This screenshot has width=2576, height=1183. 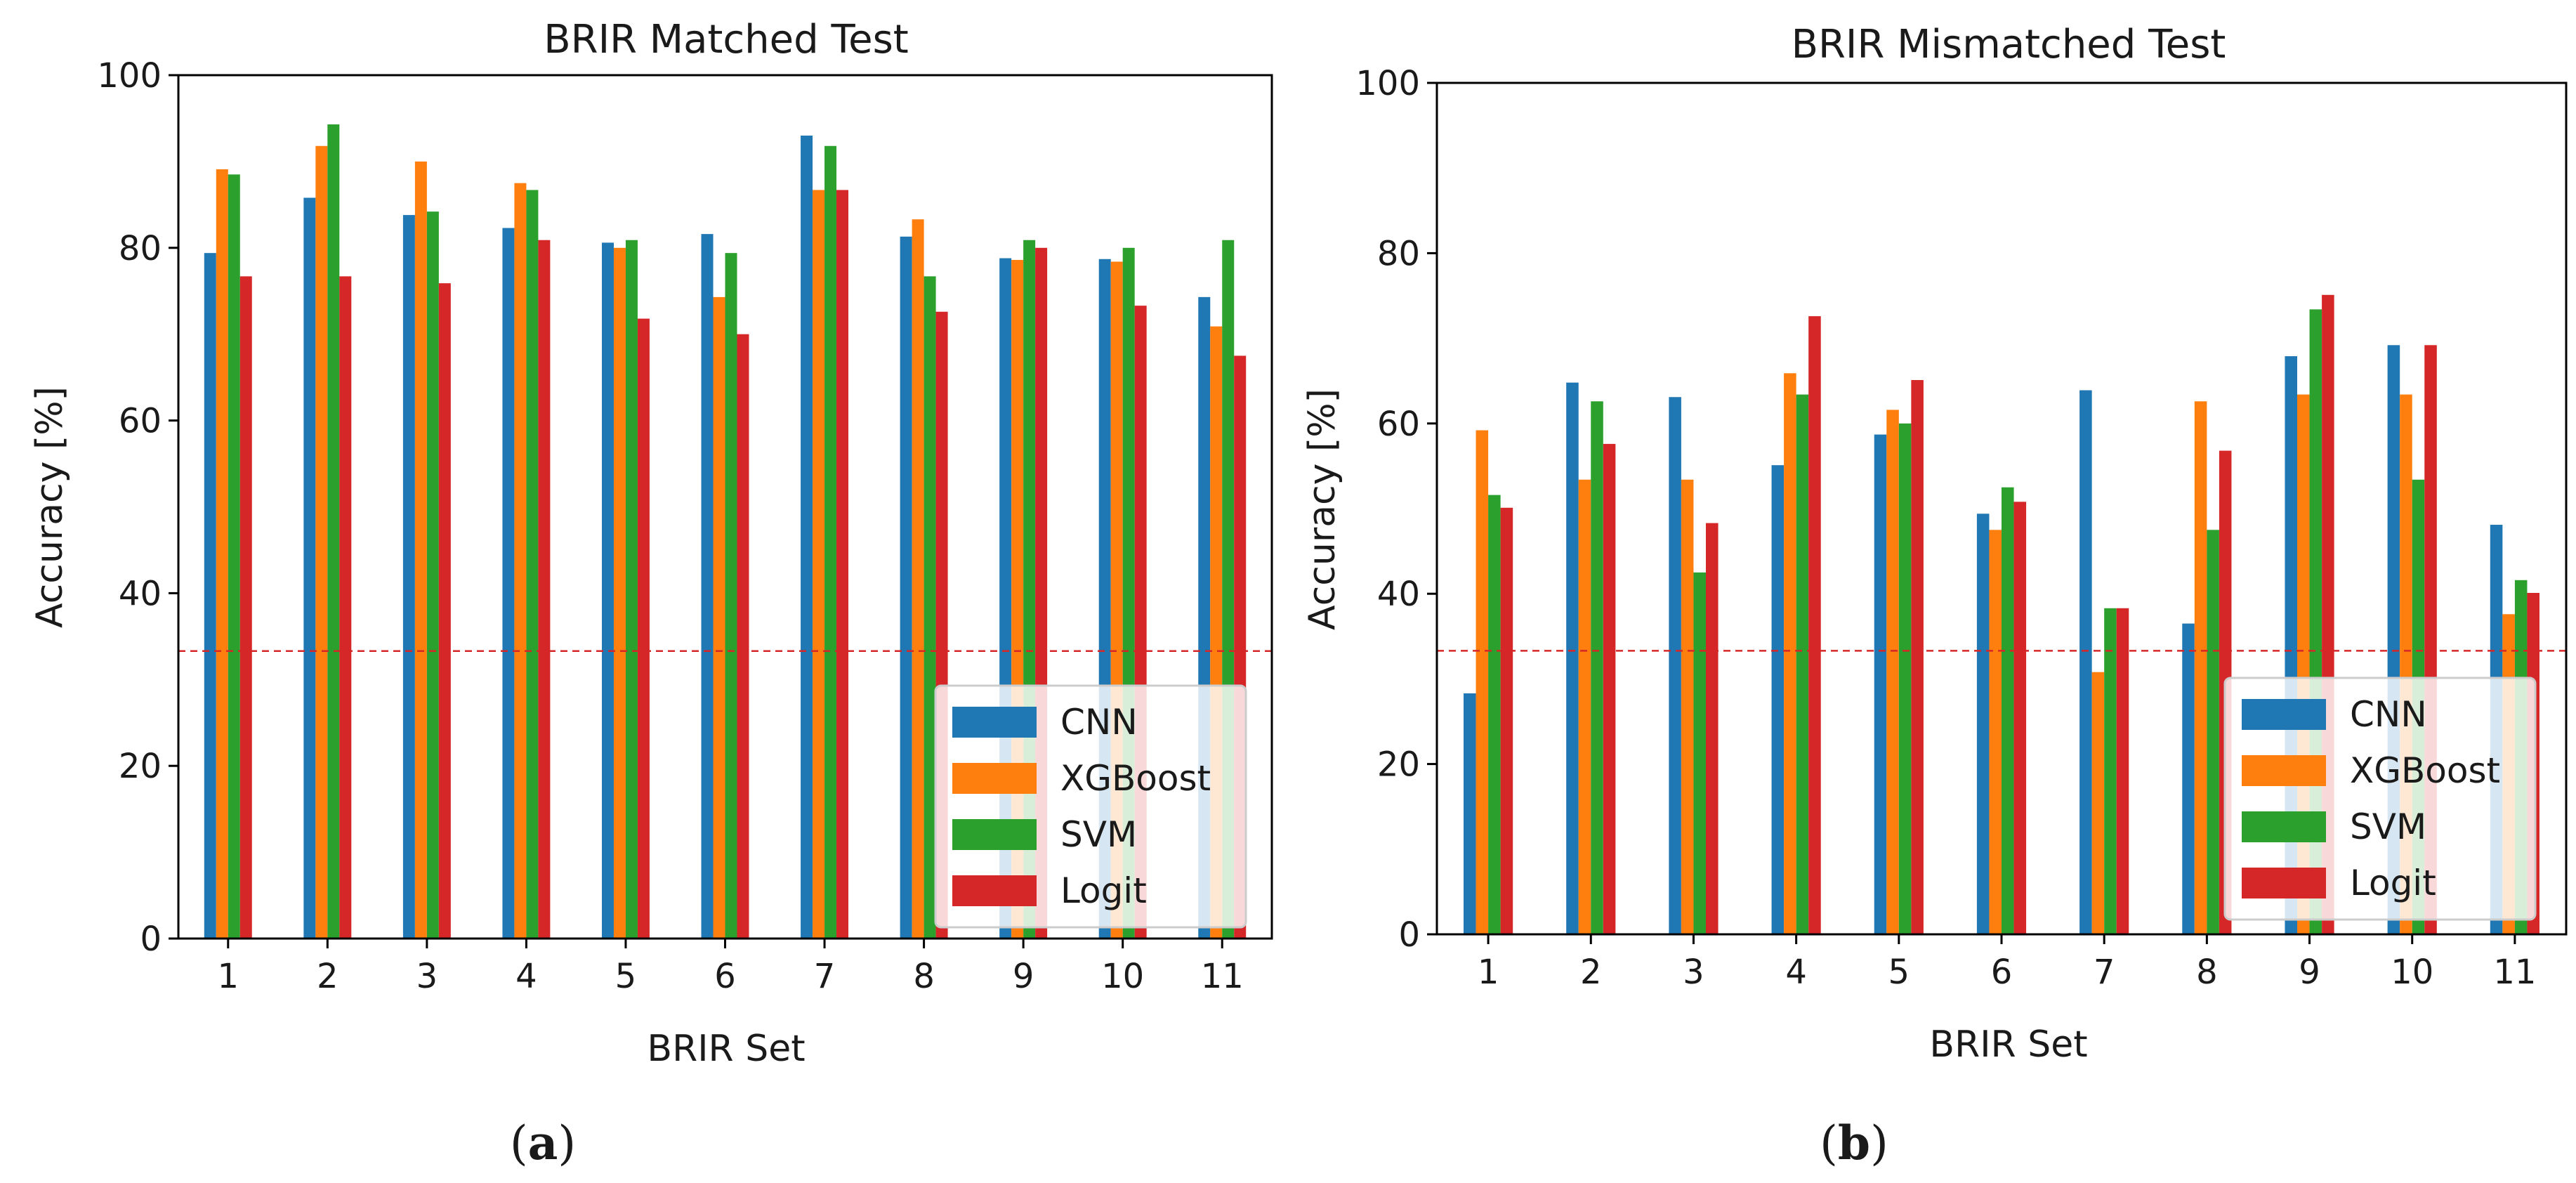 I want to click on legend-swatch-logit, so click(x=2284, y=883).